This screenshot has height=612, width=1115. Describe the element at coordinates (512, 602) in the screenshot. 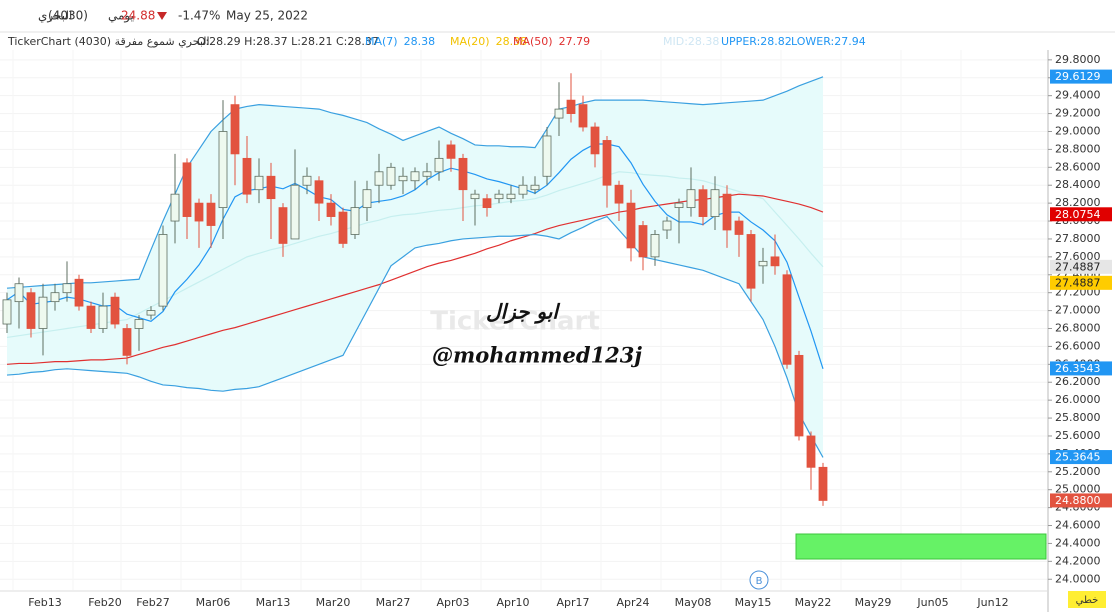

I see `x-tick-label: Apr10` at that location.